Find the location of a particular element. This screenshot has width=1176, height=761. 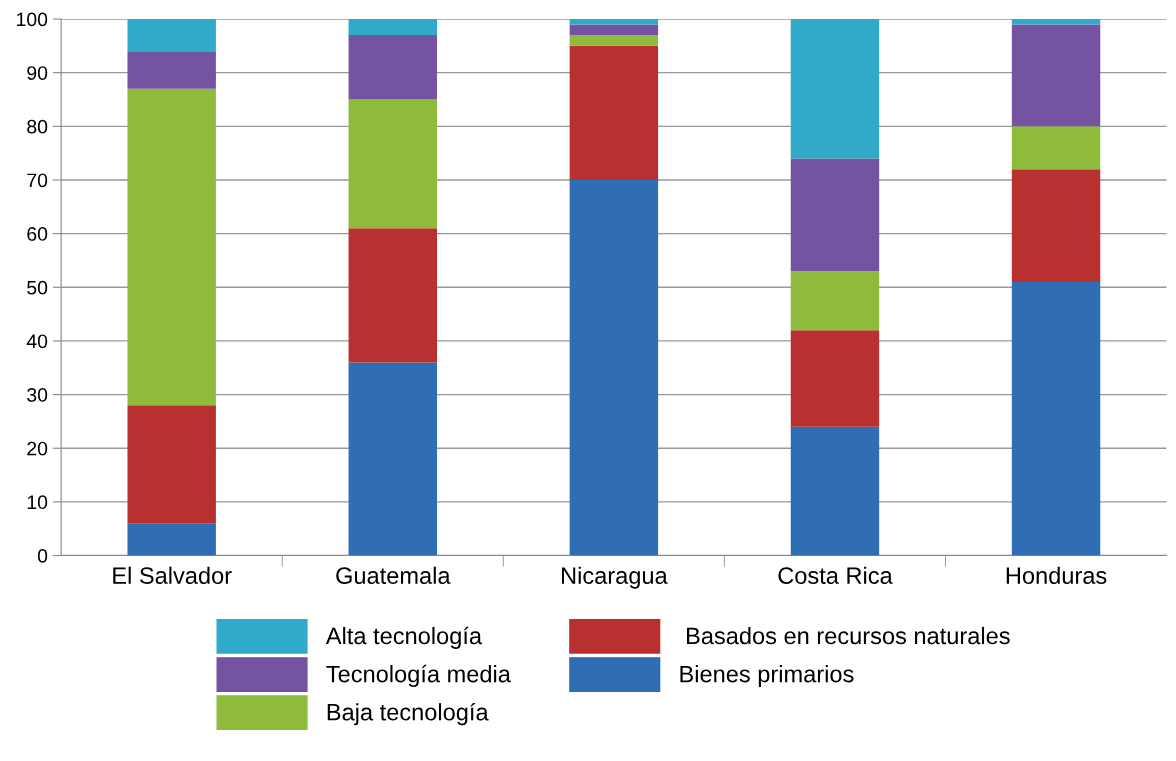

x-tick-label: Honduras is located at coordinates (1056, 575).